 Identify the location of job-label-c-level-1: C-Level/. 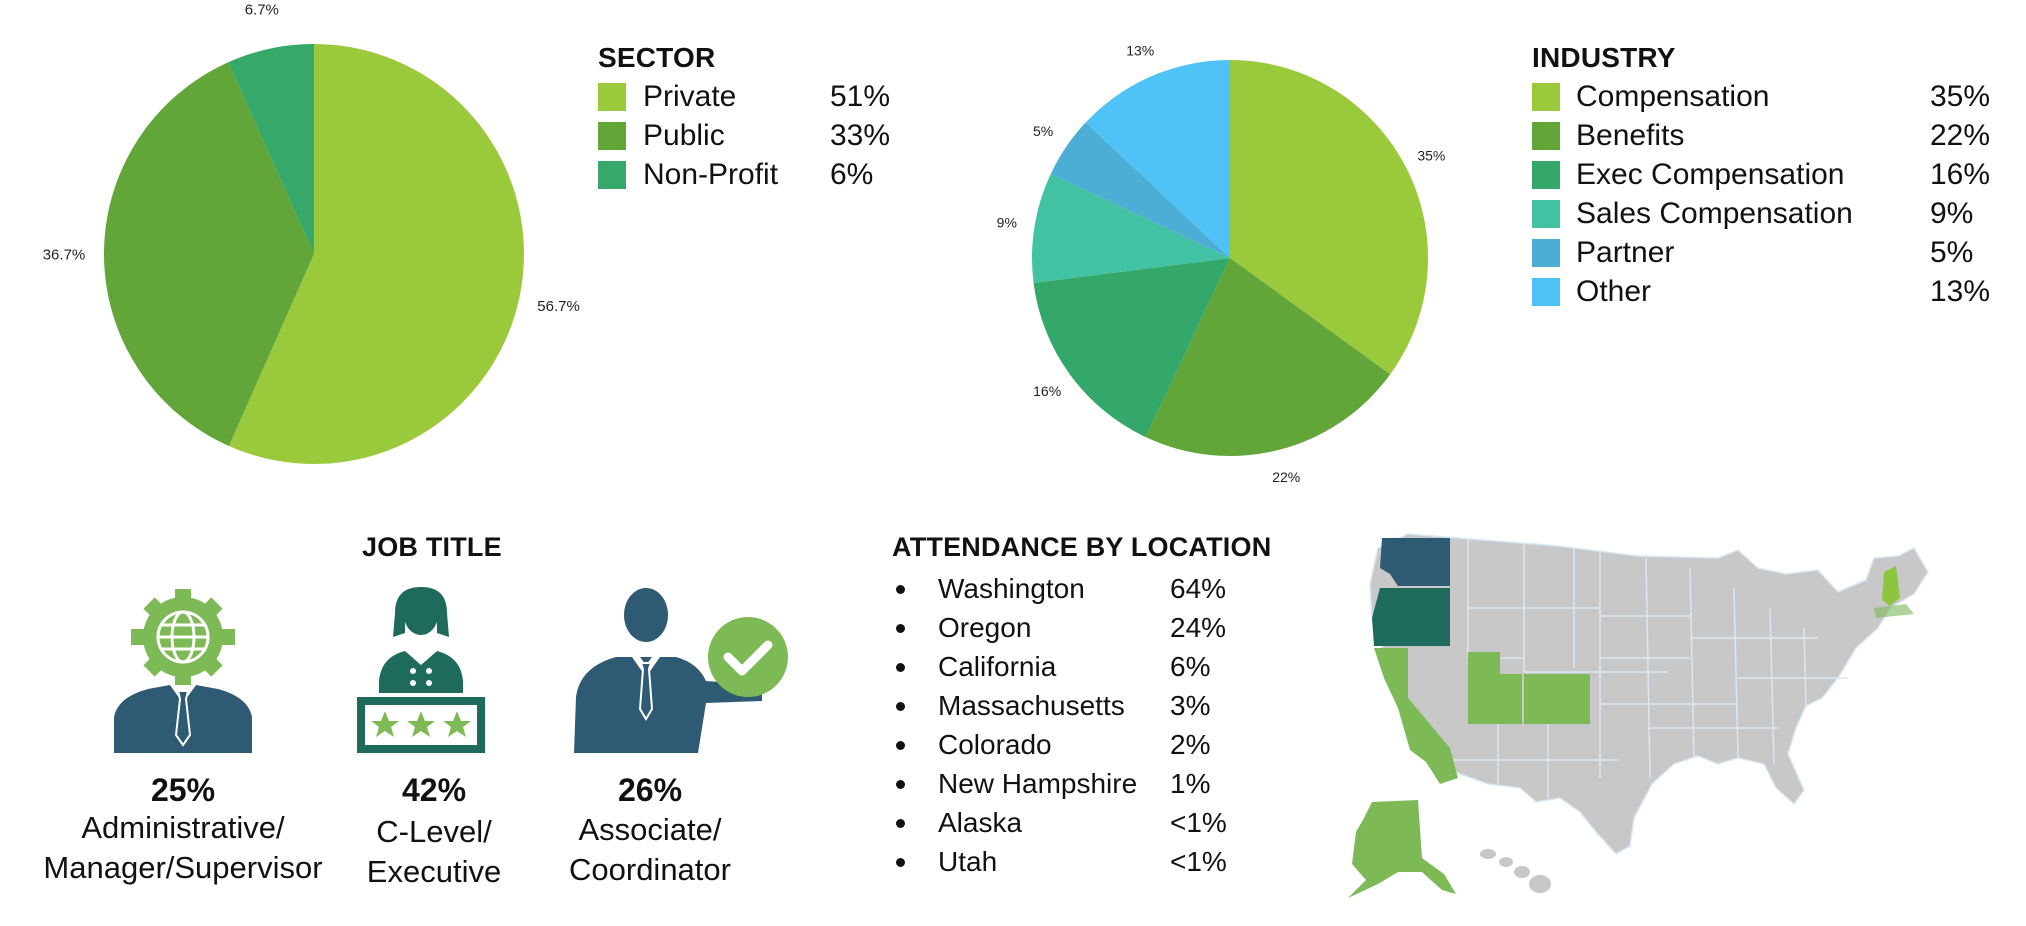
(434, 831).